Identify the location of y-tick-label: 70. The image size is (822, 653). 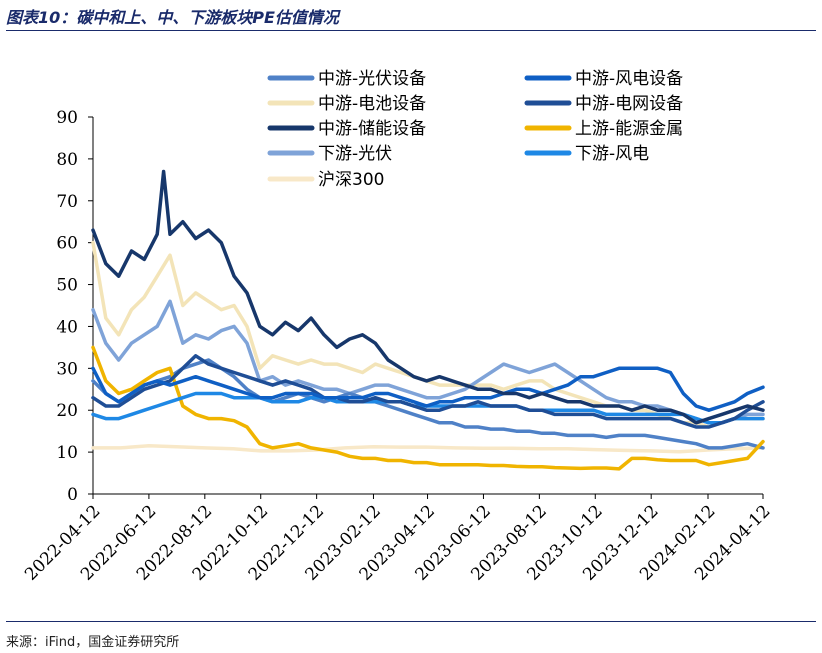
(67, 202).